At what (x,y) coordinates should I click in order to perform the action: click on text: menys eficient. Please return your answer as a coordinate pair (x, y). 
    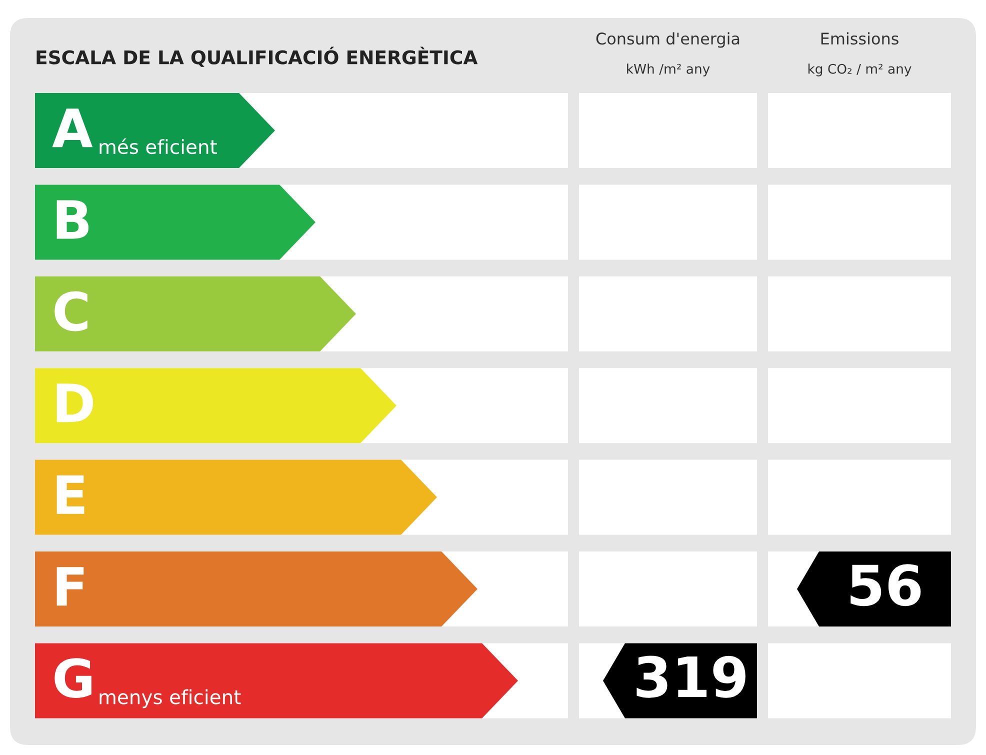
    Looking at the image, I should click on (170, 698).